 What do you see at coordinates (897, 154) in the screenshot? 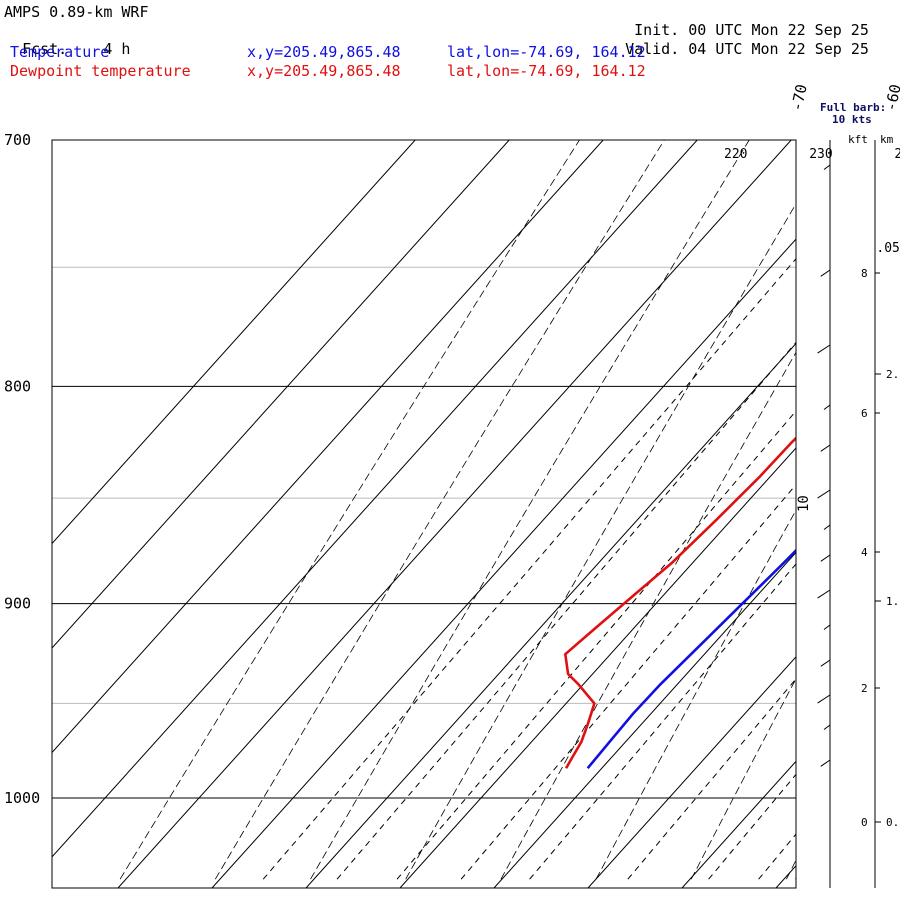
I see `dry-adiabat-label: 240` at bounding box center [897, 154].